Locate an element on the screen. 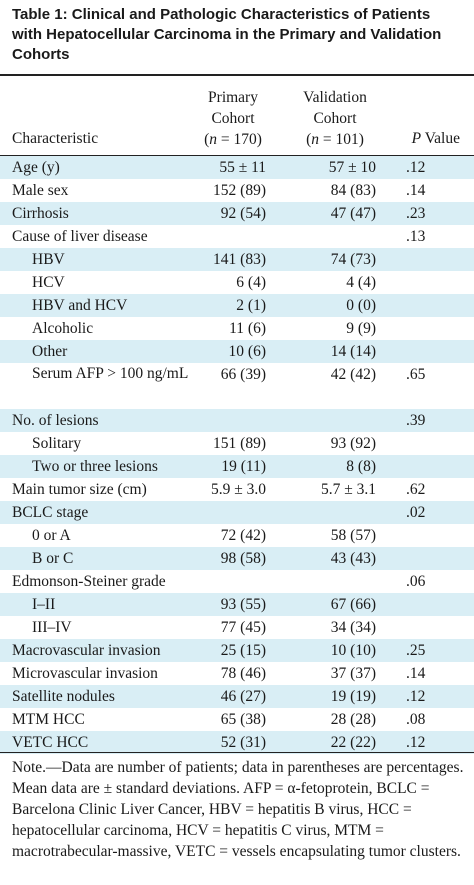 Image resolution: width=474 pixels, height=885 pixels. row-primary-value: 52 (31) is located at coordinates (243, 742).